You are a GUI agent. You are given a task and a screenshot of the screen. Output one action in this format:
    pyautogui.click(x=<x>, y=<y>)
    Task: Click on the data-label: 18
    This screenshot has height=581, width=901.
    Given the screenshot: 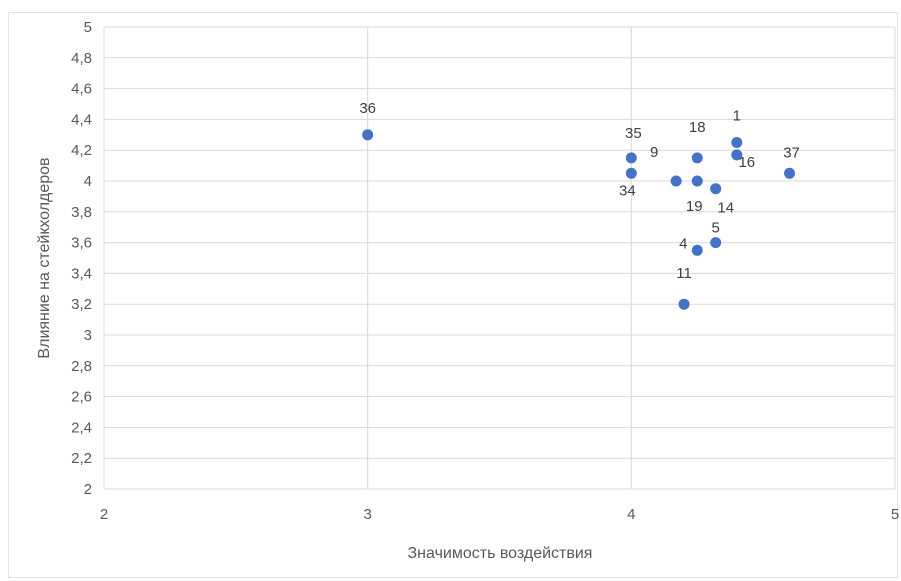 What is the action you would take?
    pyautogui.click(x=697, y=127)
    